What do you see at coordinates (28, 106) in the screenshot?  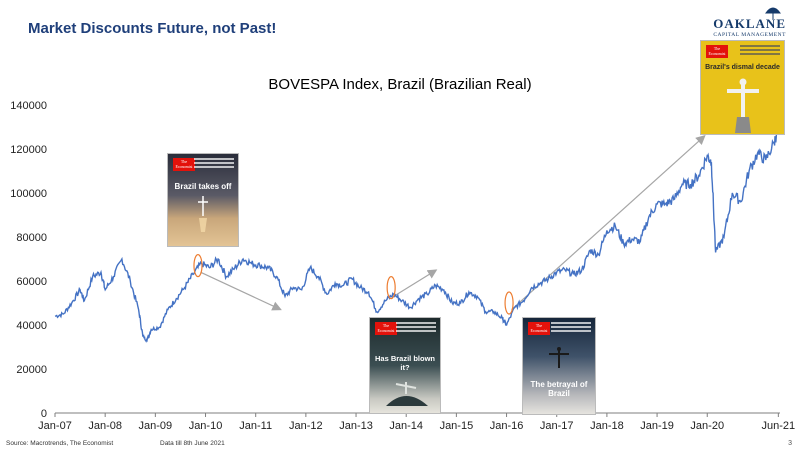 I see `y-tick-label: 140000` at bounding box center [28, 106].